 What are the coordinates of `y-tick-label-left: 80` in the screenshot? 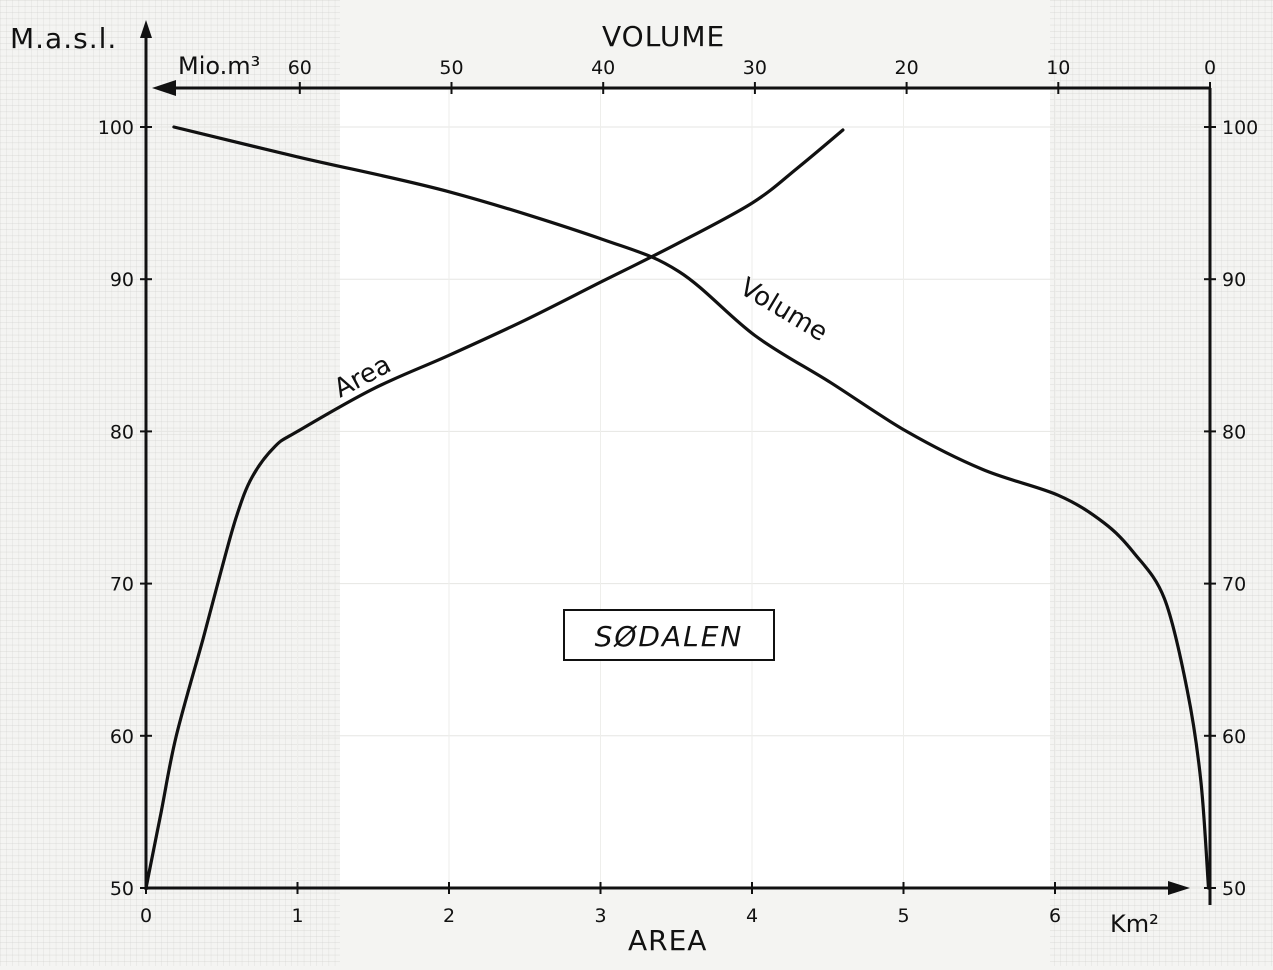 It's located at (122, 432).